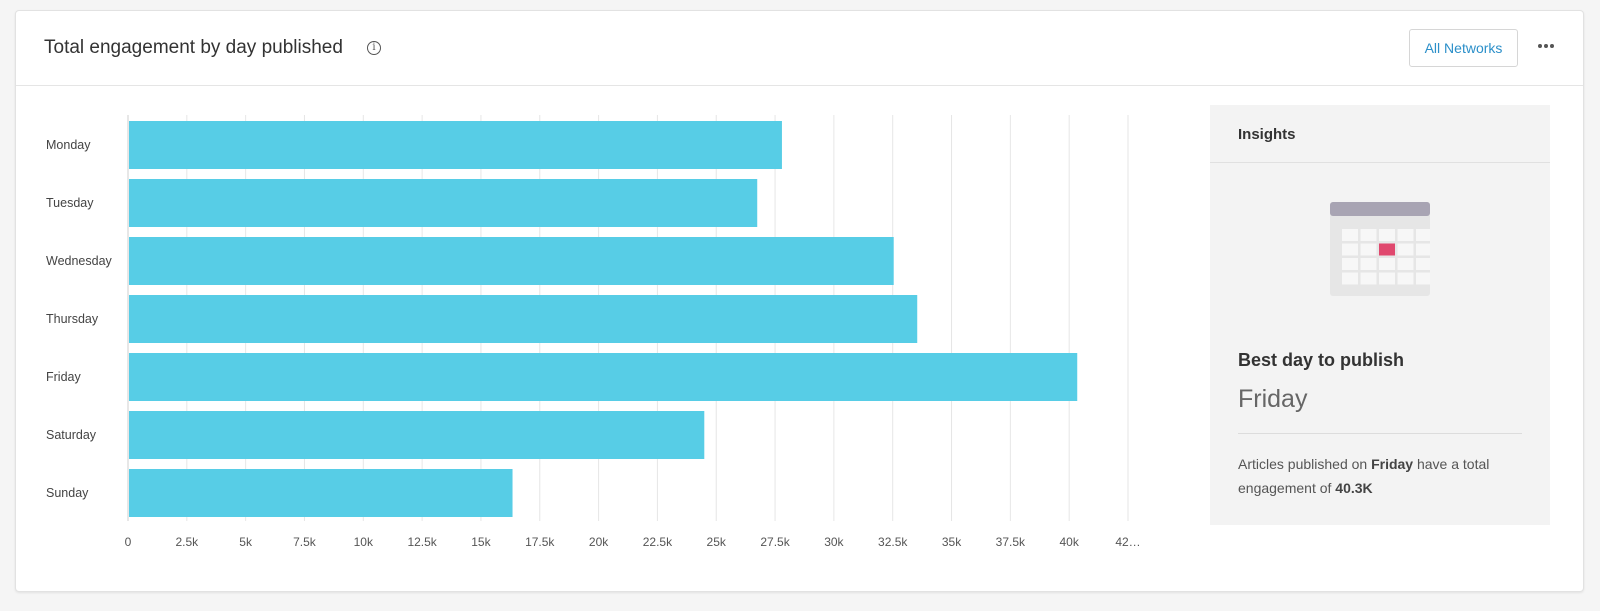 The height and width of the screenshot is (611, 1600). I want to click on best-day-label: Best day to publish, so click(1321, 360).